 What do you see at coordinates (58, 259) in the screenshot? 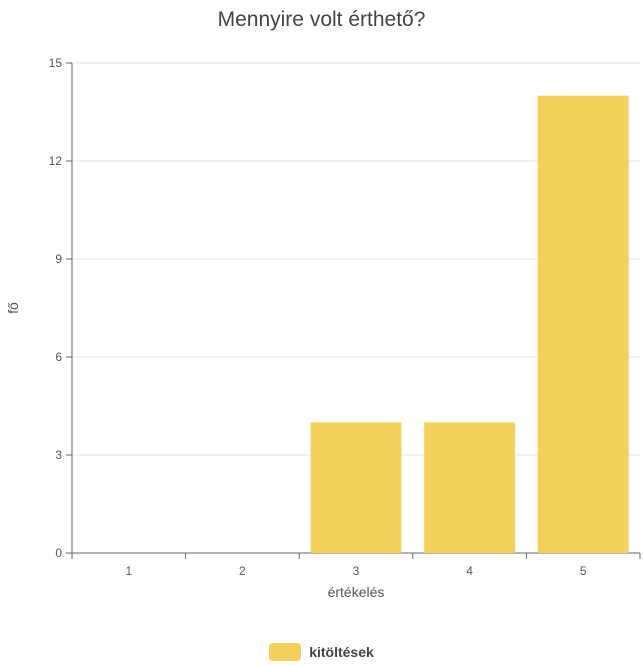
I see `y-tick-label: 9` at bounding box center [58, 259].